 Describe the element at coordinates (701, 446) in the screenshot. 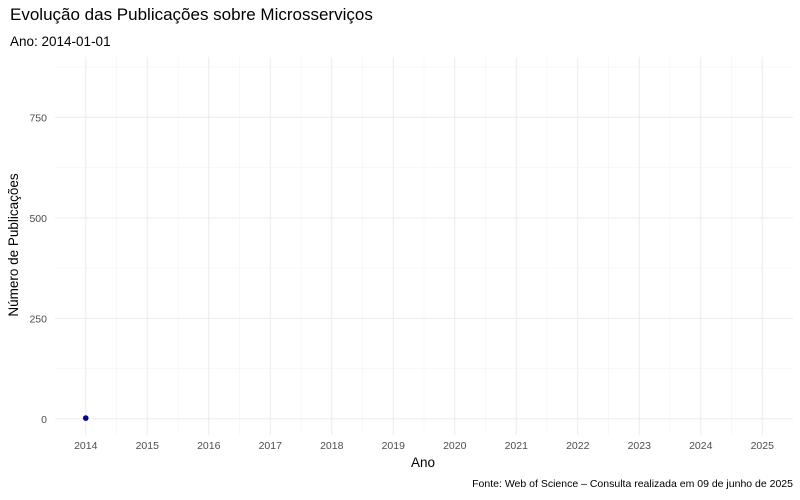

I see `x-tick-label: 2024` at that location.